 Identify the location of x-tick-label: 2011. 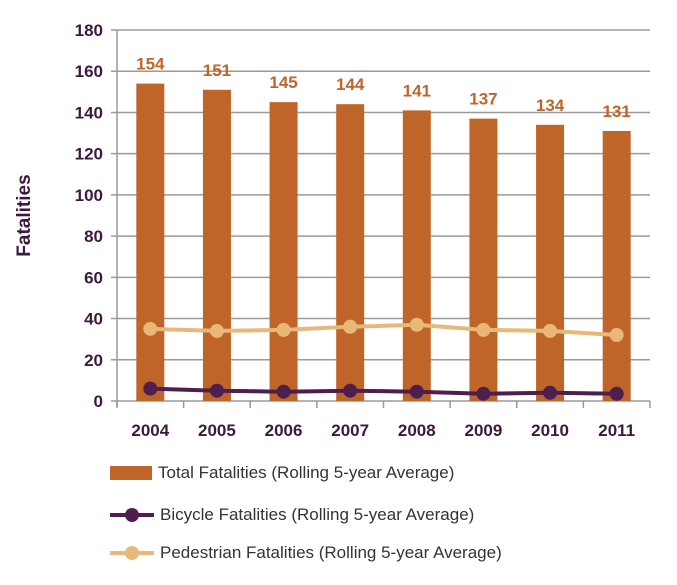
(616, 430).